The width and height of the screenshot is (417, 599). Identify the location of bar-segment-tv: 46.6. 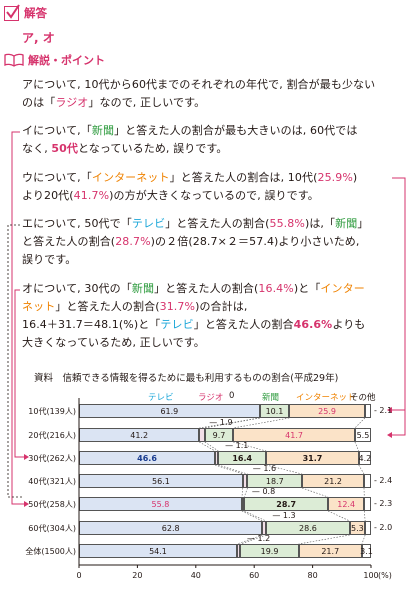
(147, 458).